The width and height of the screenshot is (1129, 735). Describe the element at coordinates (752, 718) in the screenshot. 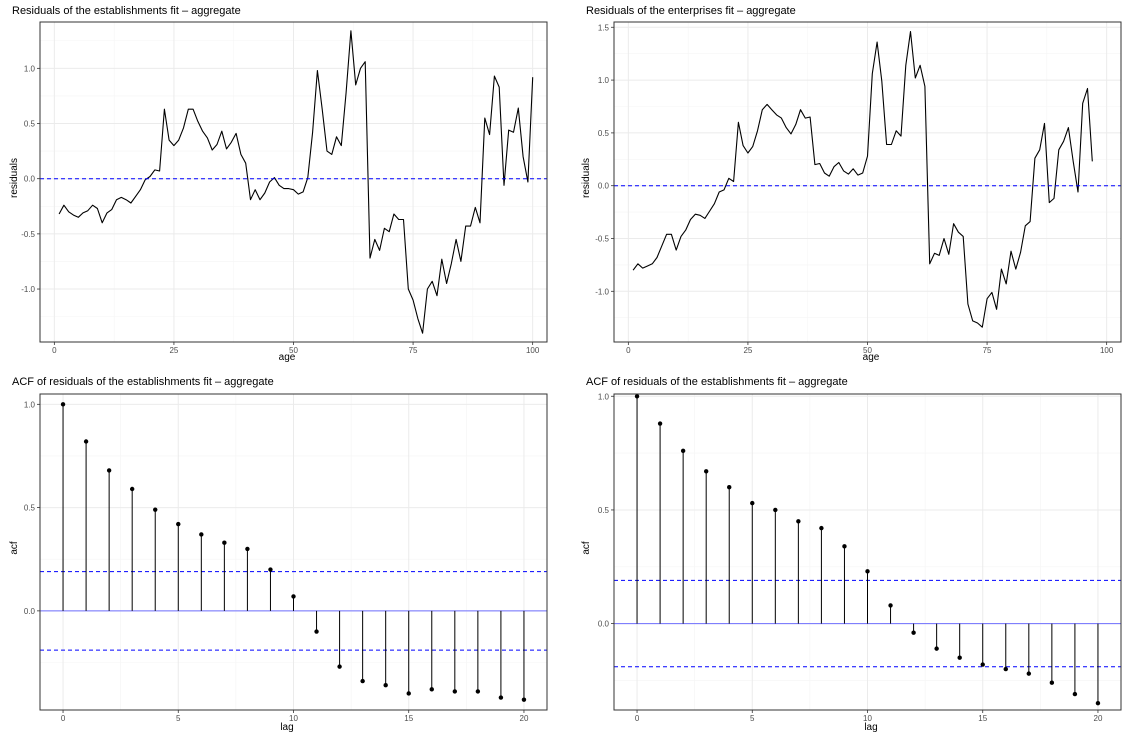

I see `x-tick-label: 5` at that location.